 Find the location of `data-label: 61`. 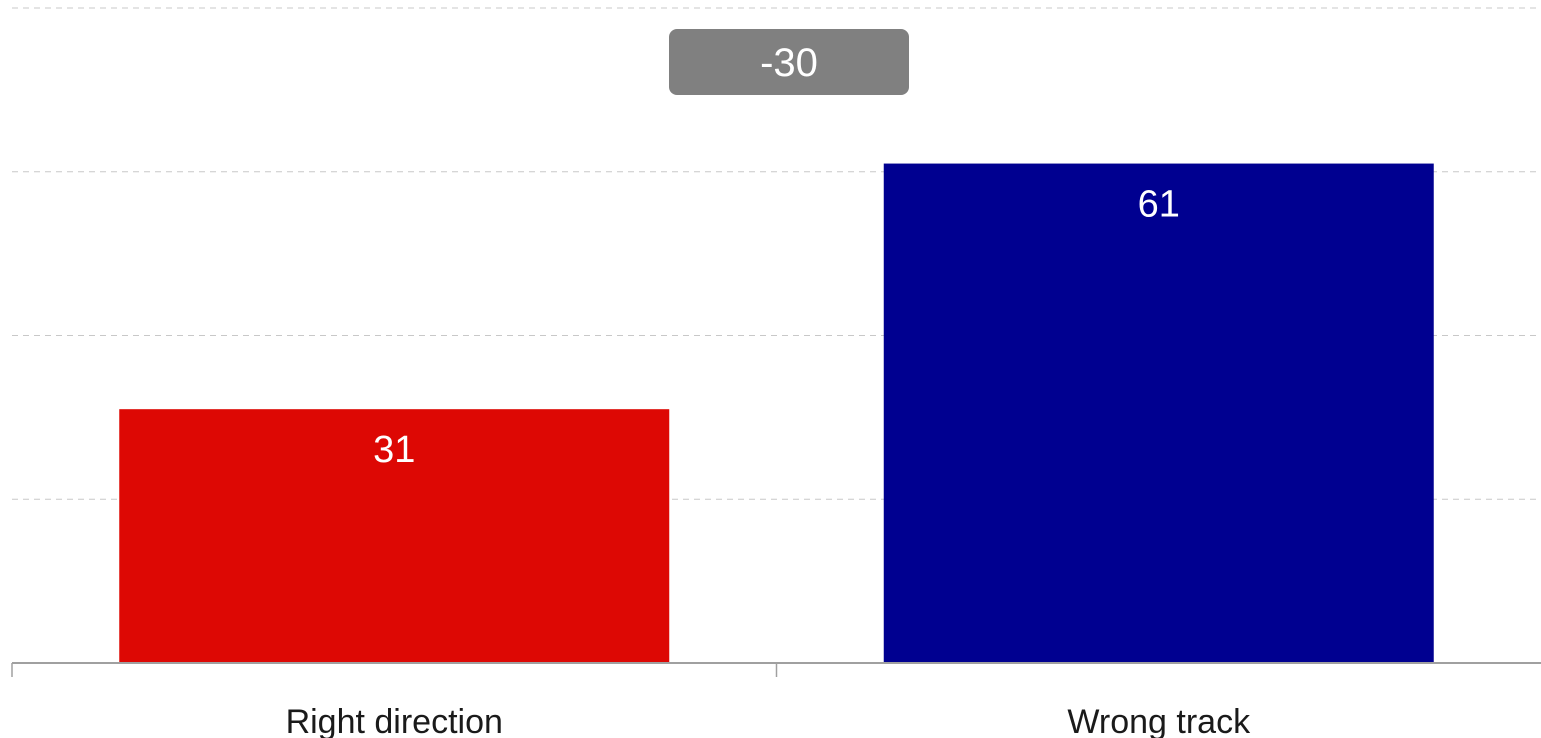

data-label: 61 is located at coordinates (1159, 205).